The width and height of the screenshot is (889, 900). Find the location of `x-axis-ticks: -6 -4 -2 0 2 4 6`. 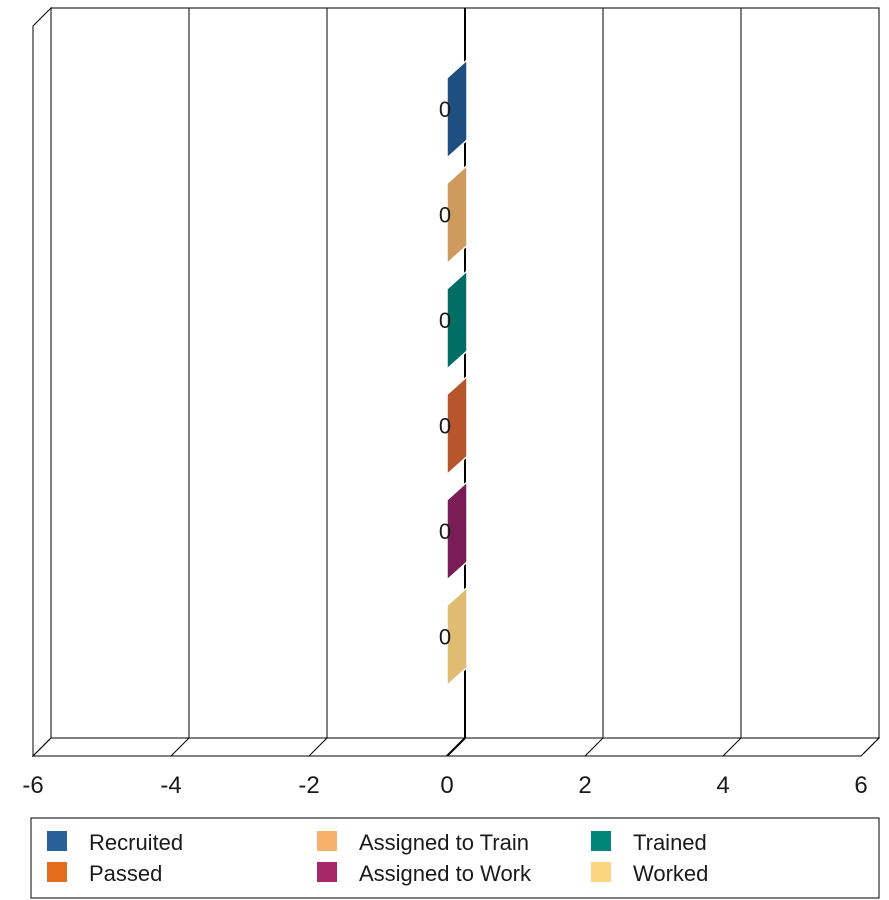

x-axis-ticks: -6 -4 -2 0 2 4 6 is located at coordinates (444, 785).